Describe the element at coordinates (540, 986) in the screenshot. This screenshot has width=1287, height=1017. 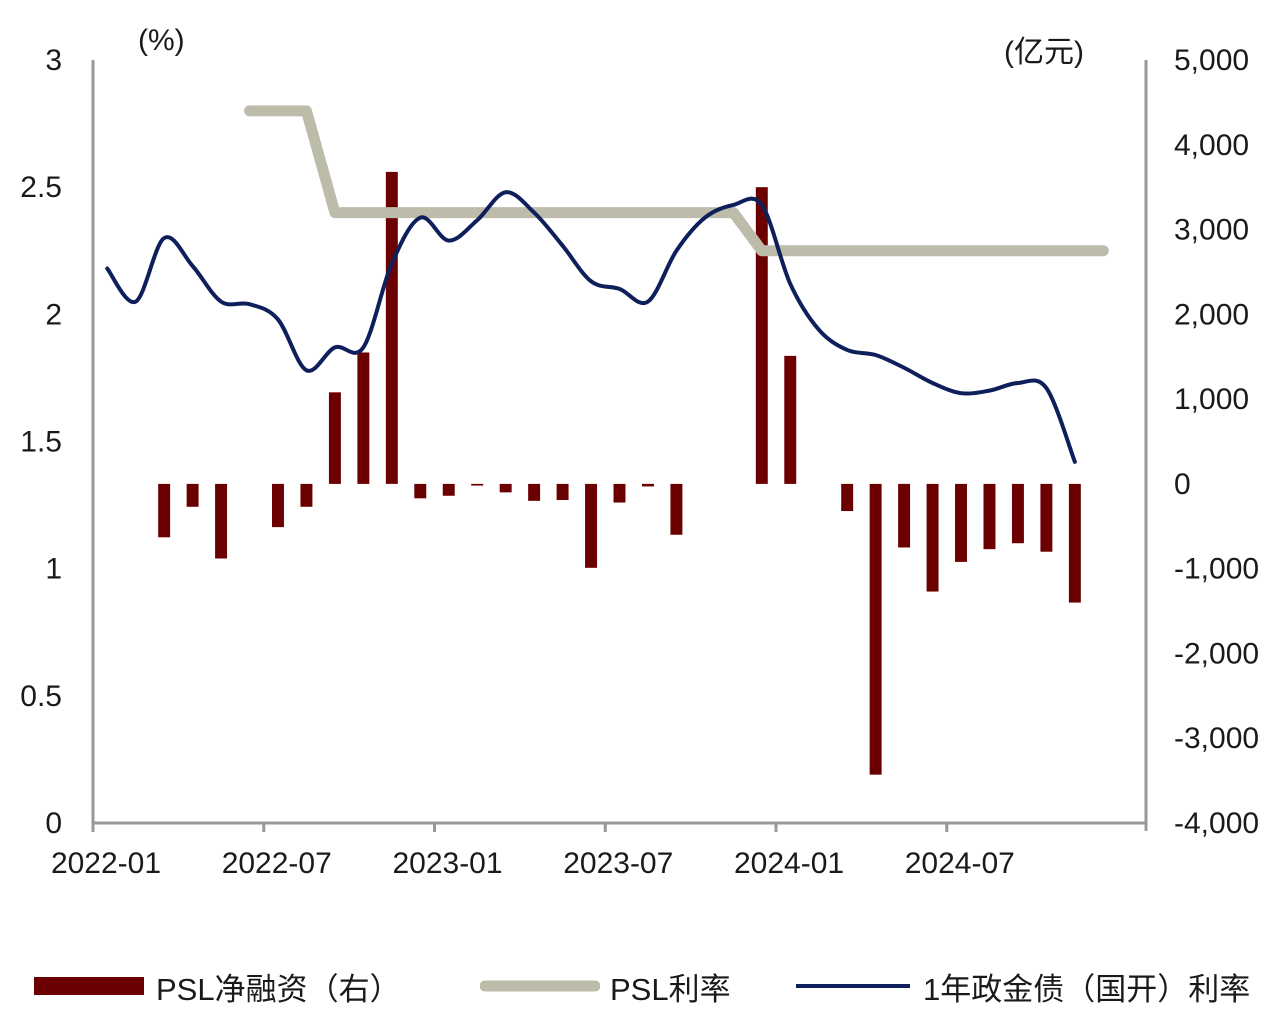
I see `legend-swatch-psl-rate` at that location.